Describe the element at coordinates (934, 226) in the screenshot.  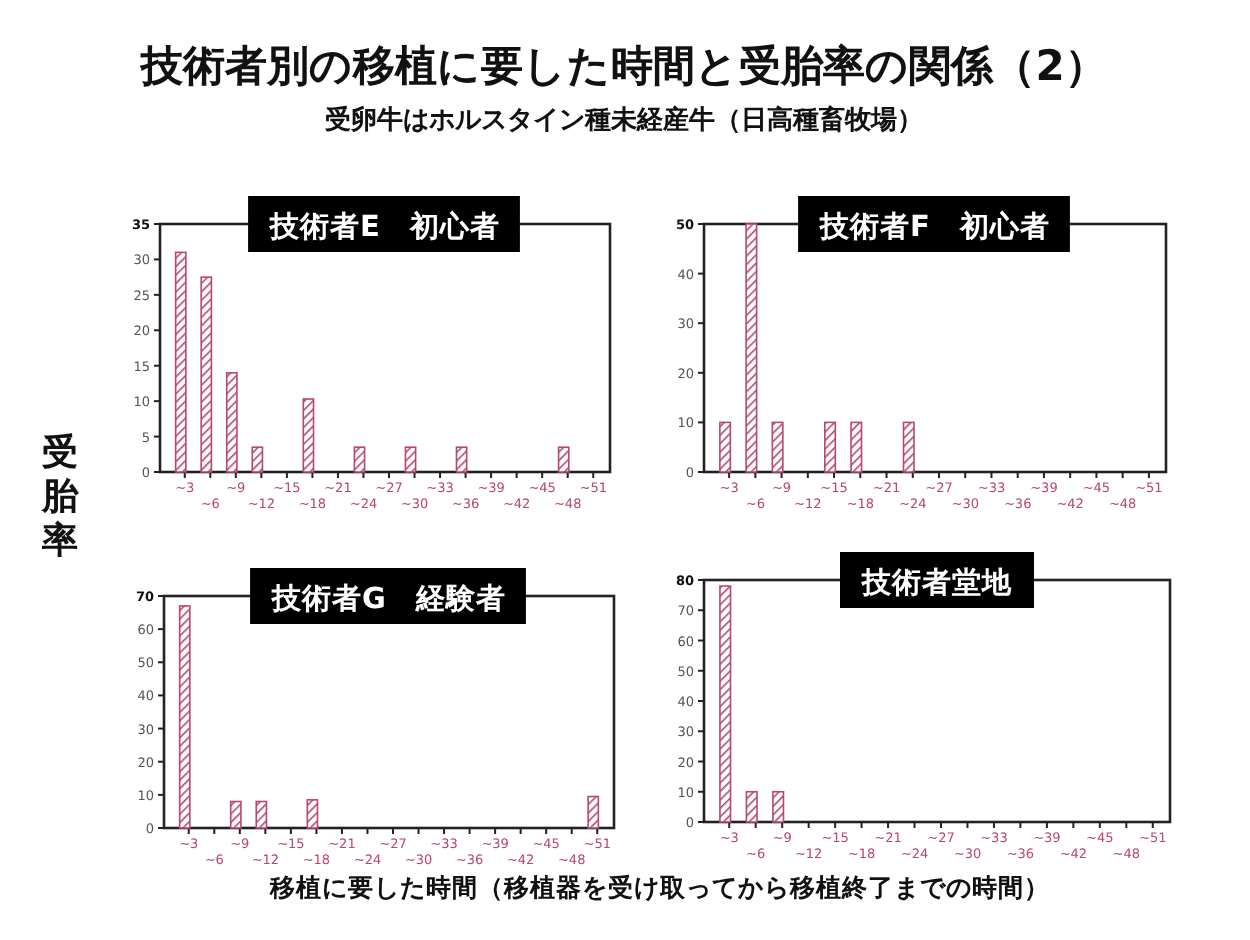
I see `chart-title: 技術者F 初心者` at that location.